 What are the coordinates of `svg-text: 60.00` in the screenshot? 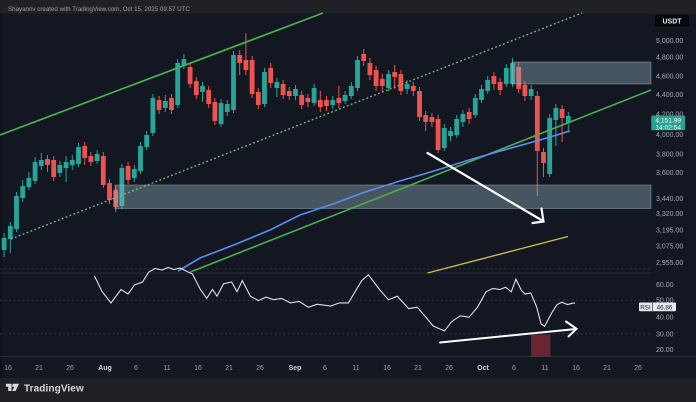 It's located at (665, 285).